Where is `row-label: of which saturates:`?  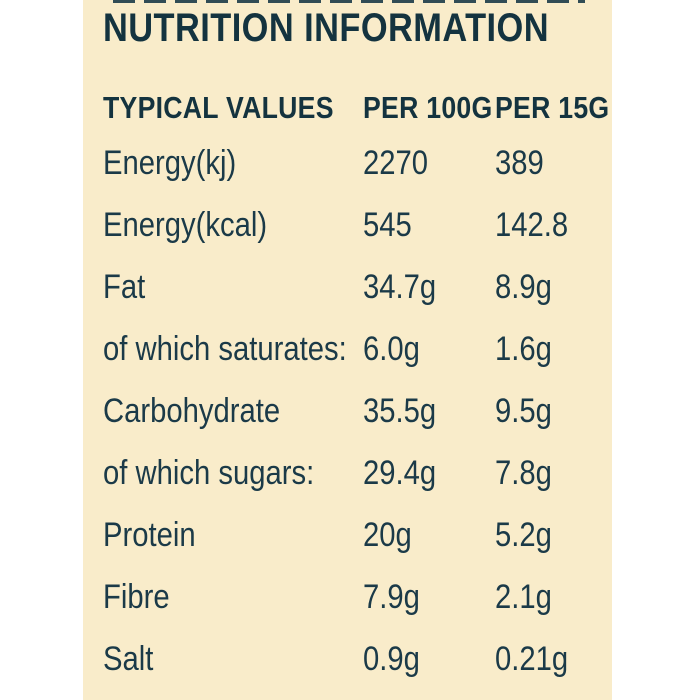
row-label: of which saturates: is located at coordinates (225, 348).